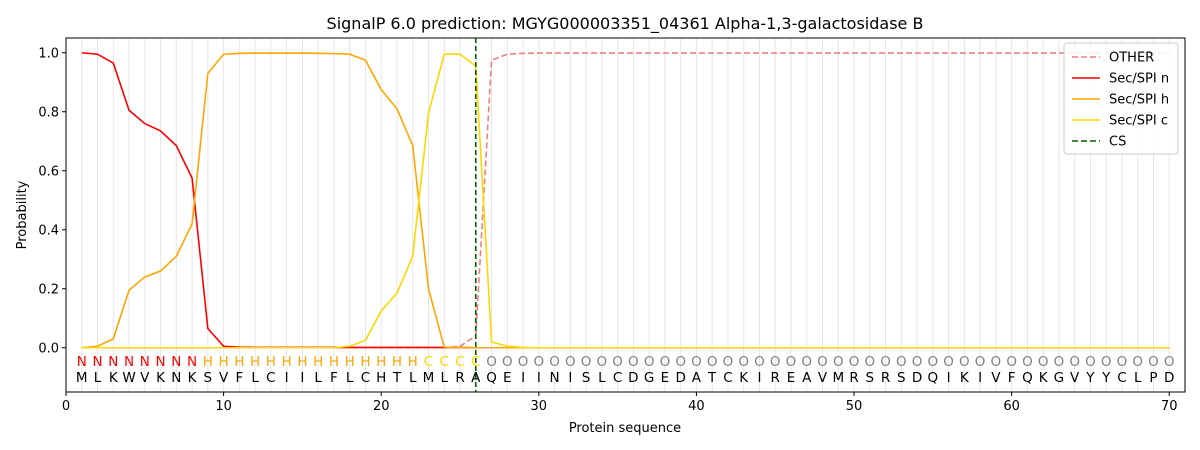 The height and width of the screenshot is (450, 1200). What do you see at coordinates (223, 406) in the screenshot?
I see `x-tick-label: 10` at bounding box center [223, 406].